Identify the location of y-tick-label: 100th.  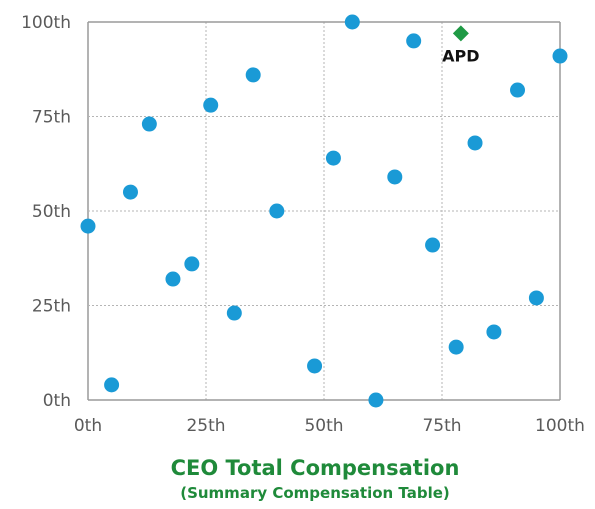
(46, 23).